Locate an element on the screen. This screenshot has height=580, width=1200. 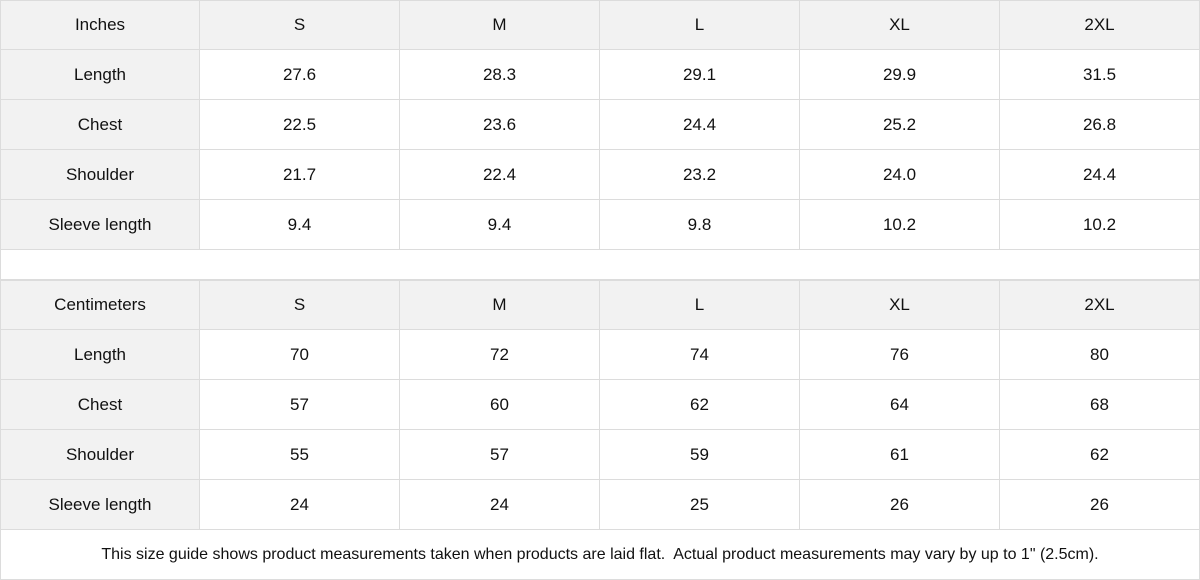
table-cell: 9.8 is located at coordinates (700, 225).